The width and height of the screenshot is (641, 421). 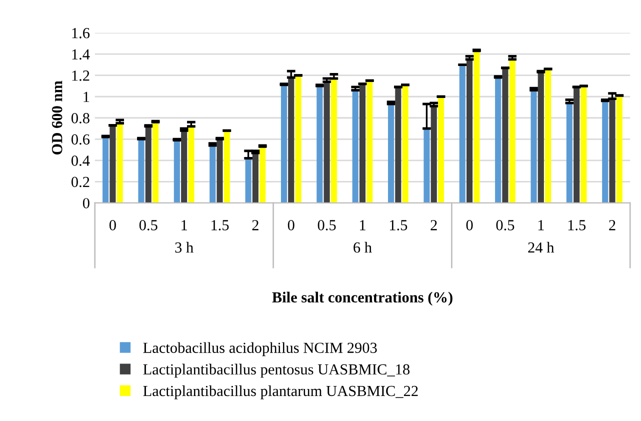 I want to click on y-tick-label: 1.6, so click(x=81, y=33).